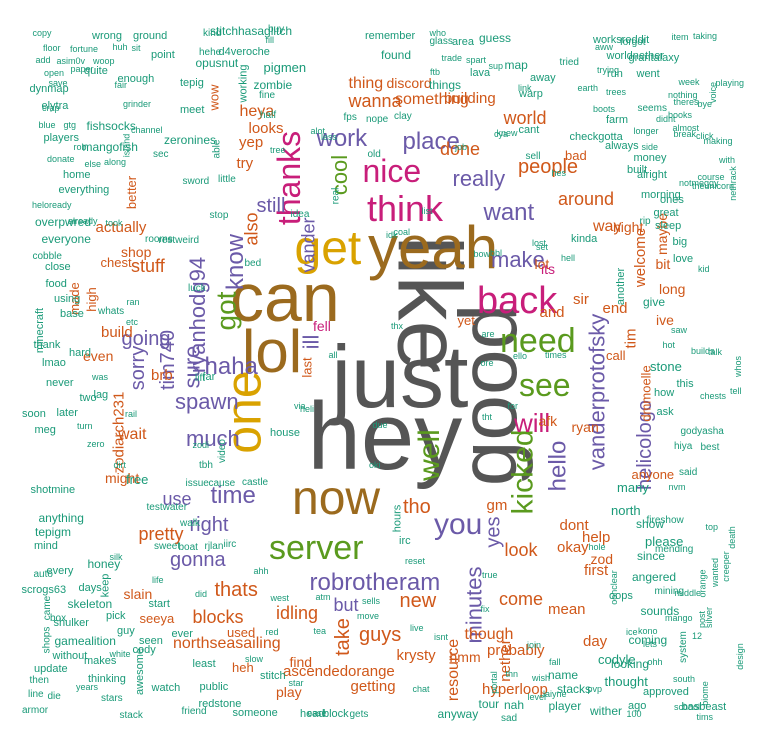  What do you see at coordinates (58, 82) in the screenshot?
I see `word-save: save` at bounding box center [58, 82].